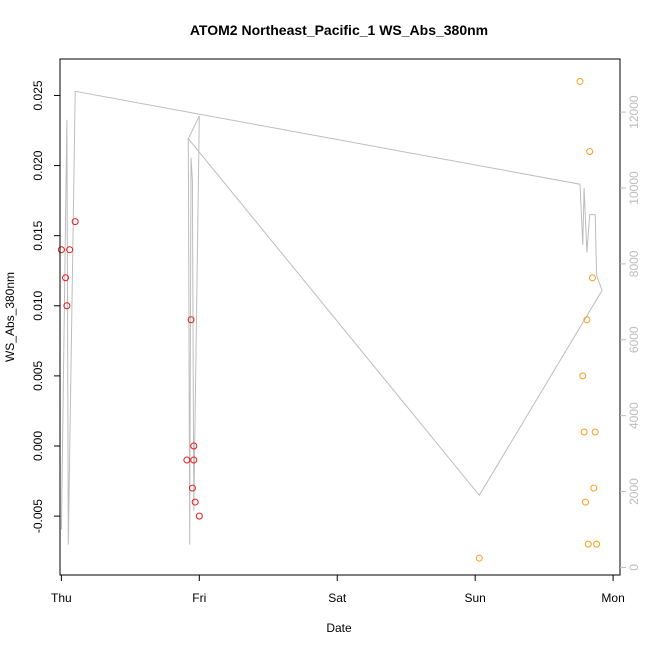 The height and width of the screenshot is (650, 650). Describe the element at coordinates (10, 317) in the screenshot. I see `y-axis-label: WS_Abs_380nm` at that location.